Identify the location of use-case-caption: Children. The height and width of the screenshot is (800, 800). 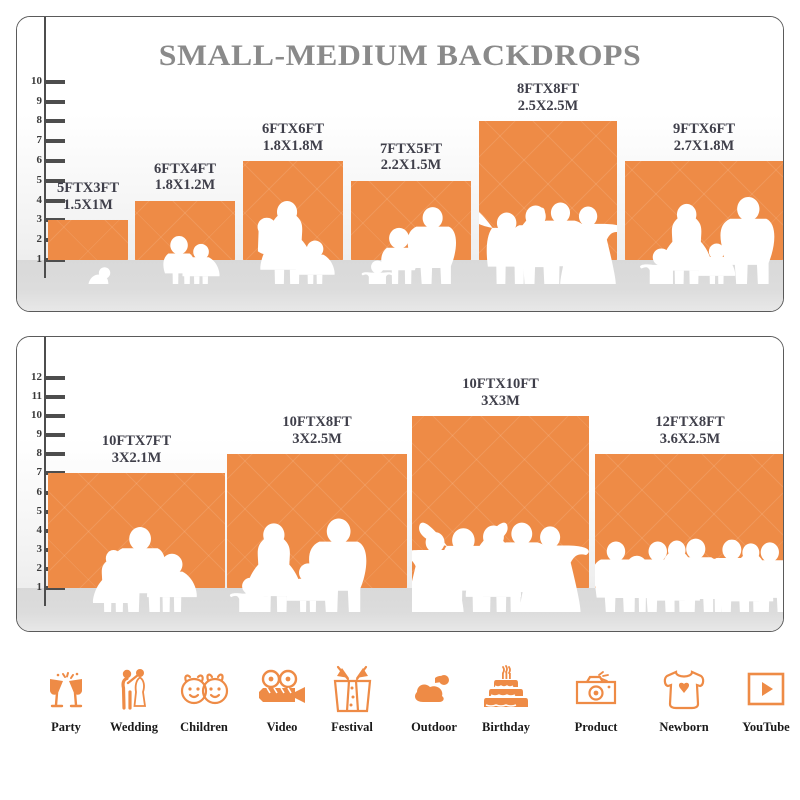
(204, 727).